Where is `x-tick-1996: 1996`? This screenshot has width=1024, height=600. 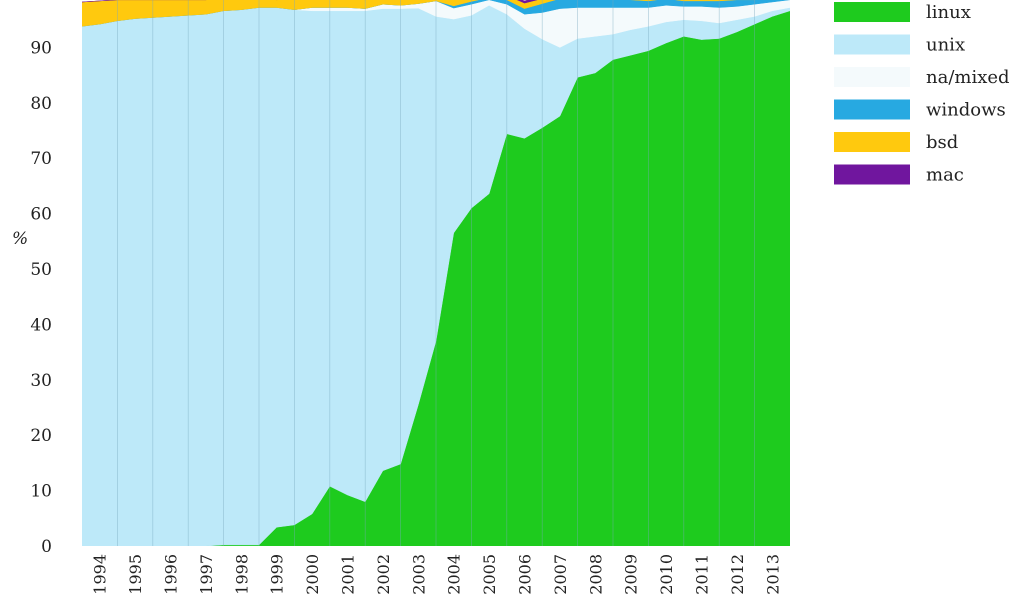
x-tick-1996: 1996 is located at coordinates (171, 574).